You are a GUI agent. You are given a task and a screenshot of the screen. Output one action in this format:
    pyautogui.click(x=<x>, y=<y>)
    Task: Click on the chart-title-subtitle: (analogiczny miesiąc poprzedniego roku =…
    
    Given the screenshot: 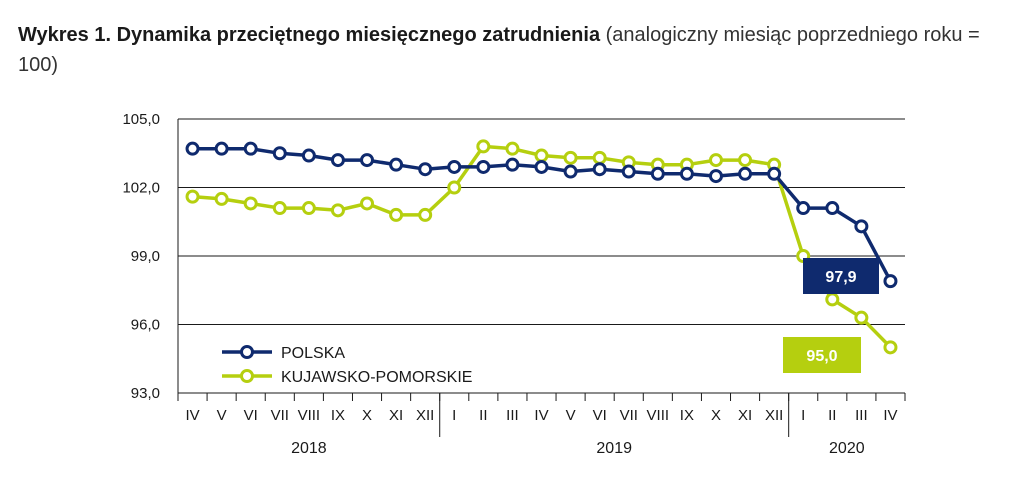 What is the action you would take?
    pyautogui.click(x=499, y=50)
    